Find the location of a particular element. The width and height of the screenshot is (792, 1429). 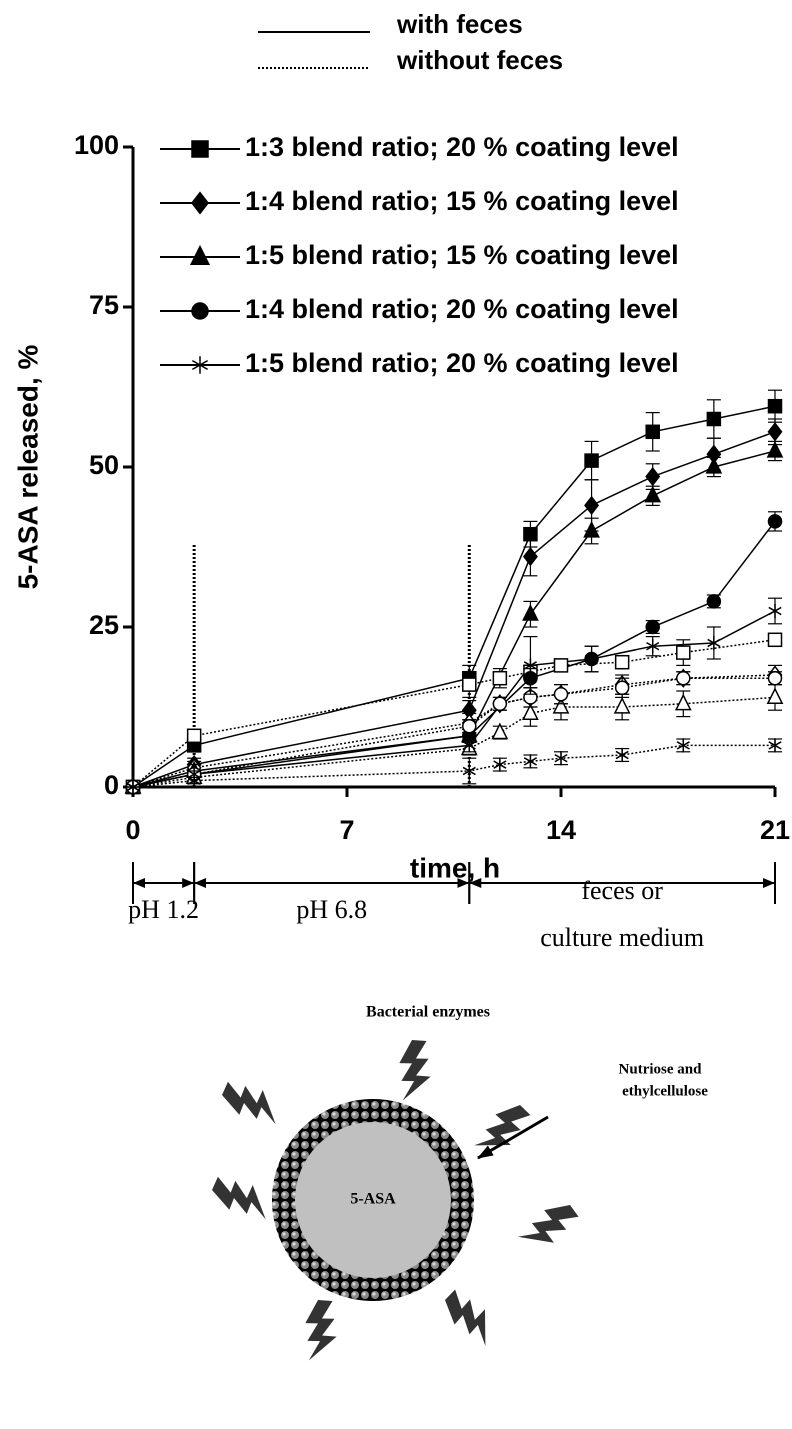

y-tick-label: 0 is located at coordinates (111, 785).